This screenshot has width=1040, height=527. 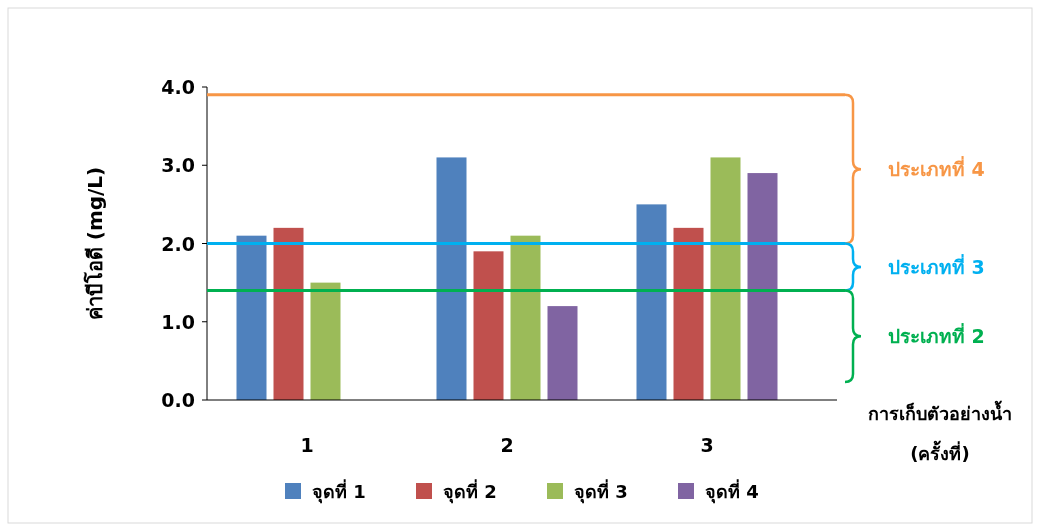 What do you see at coordinates (178, 321) in the screenshot?
I see `y-tick-label: 1.0` at bounding box center [178, 321].